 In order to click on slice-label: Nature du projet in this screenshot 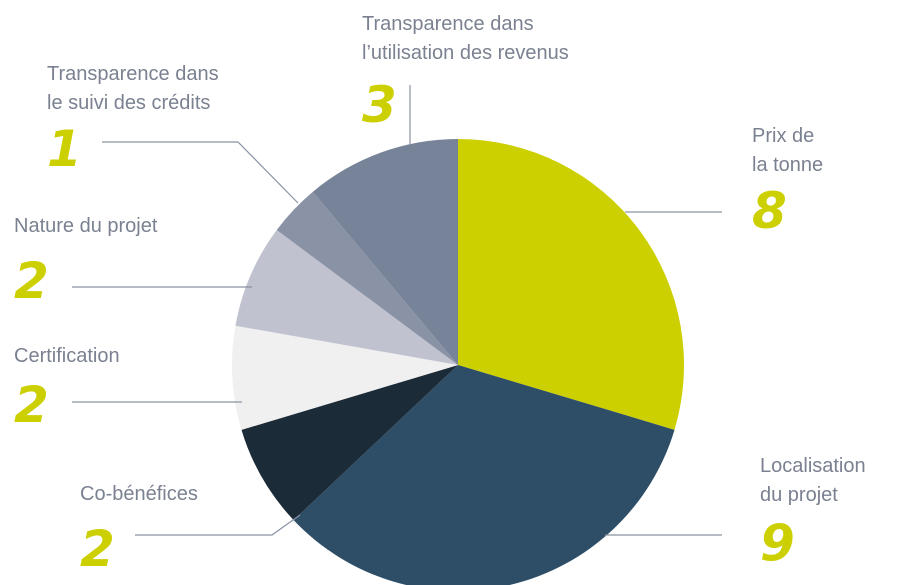, I will do `click(86, 226)`.